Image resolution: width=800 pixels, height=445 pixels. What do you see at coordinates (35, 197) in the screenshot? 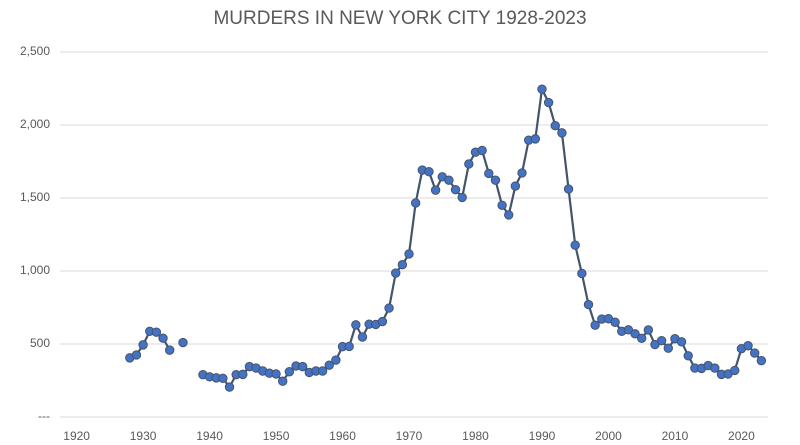
I see `y-tick-label: 1,500` at bounding box center [35, 197].